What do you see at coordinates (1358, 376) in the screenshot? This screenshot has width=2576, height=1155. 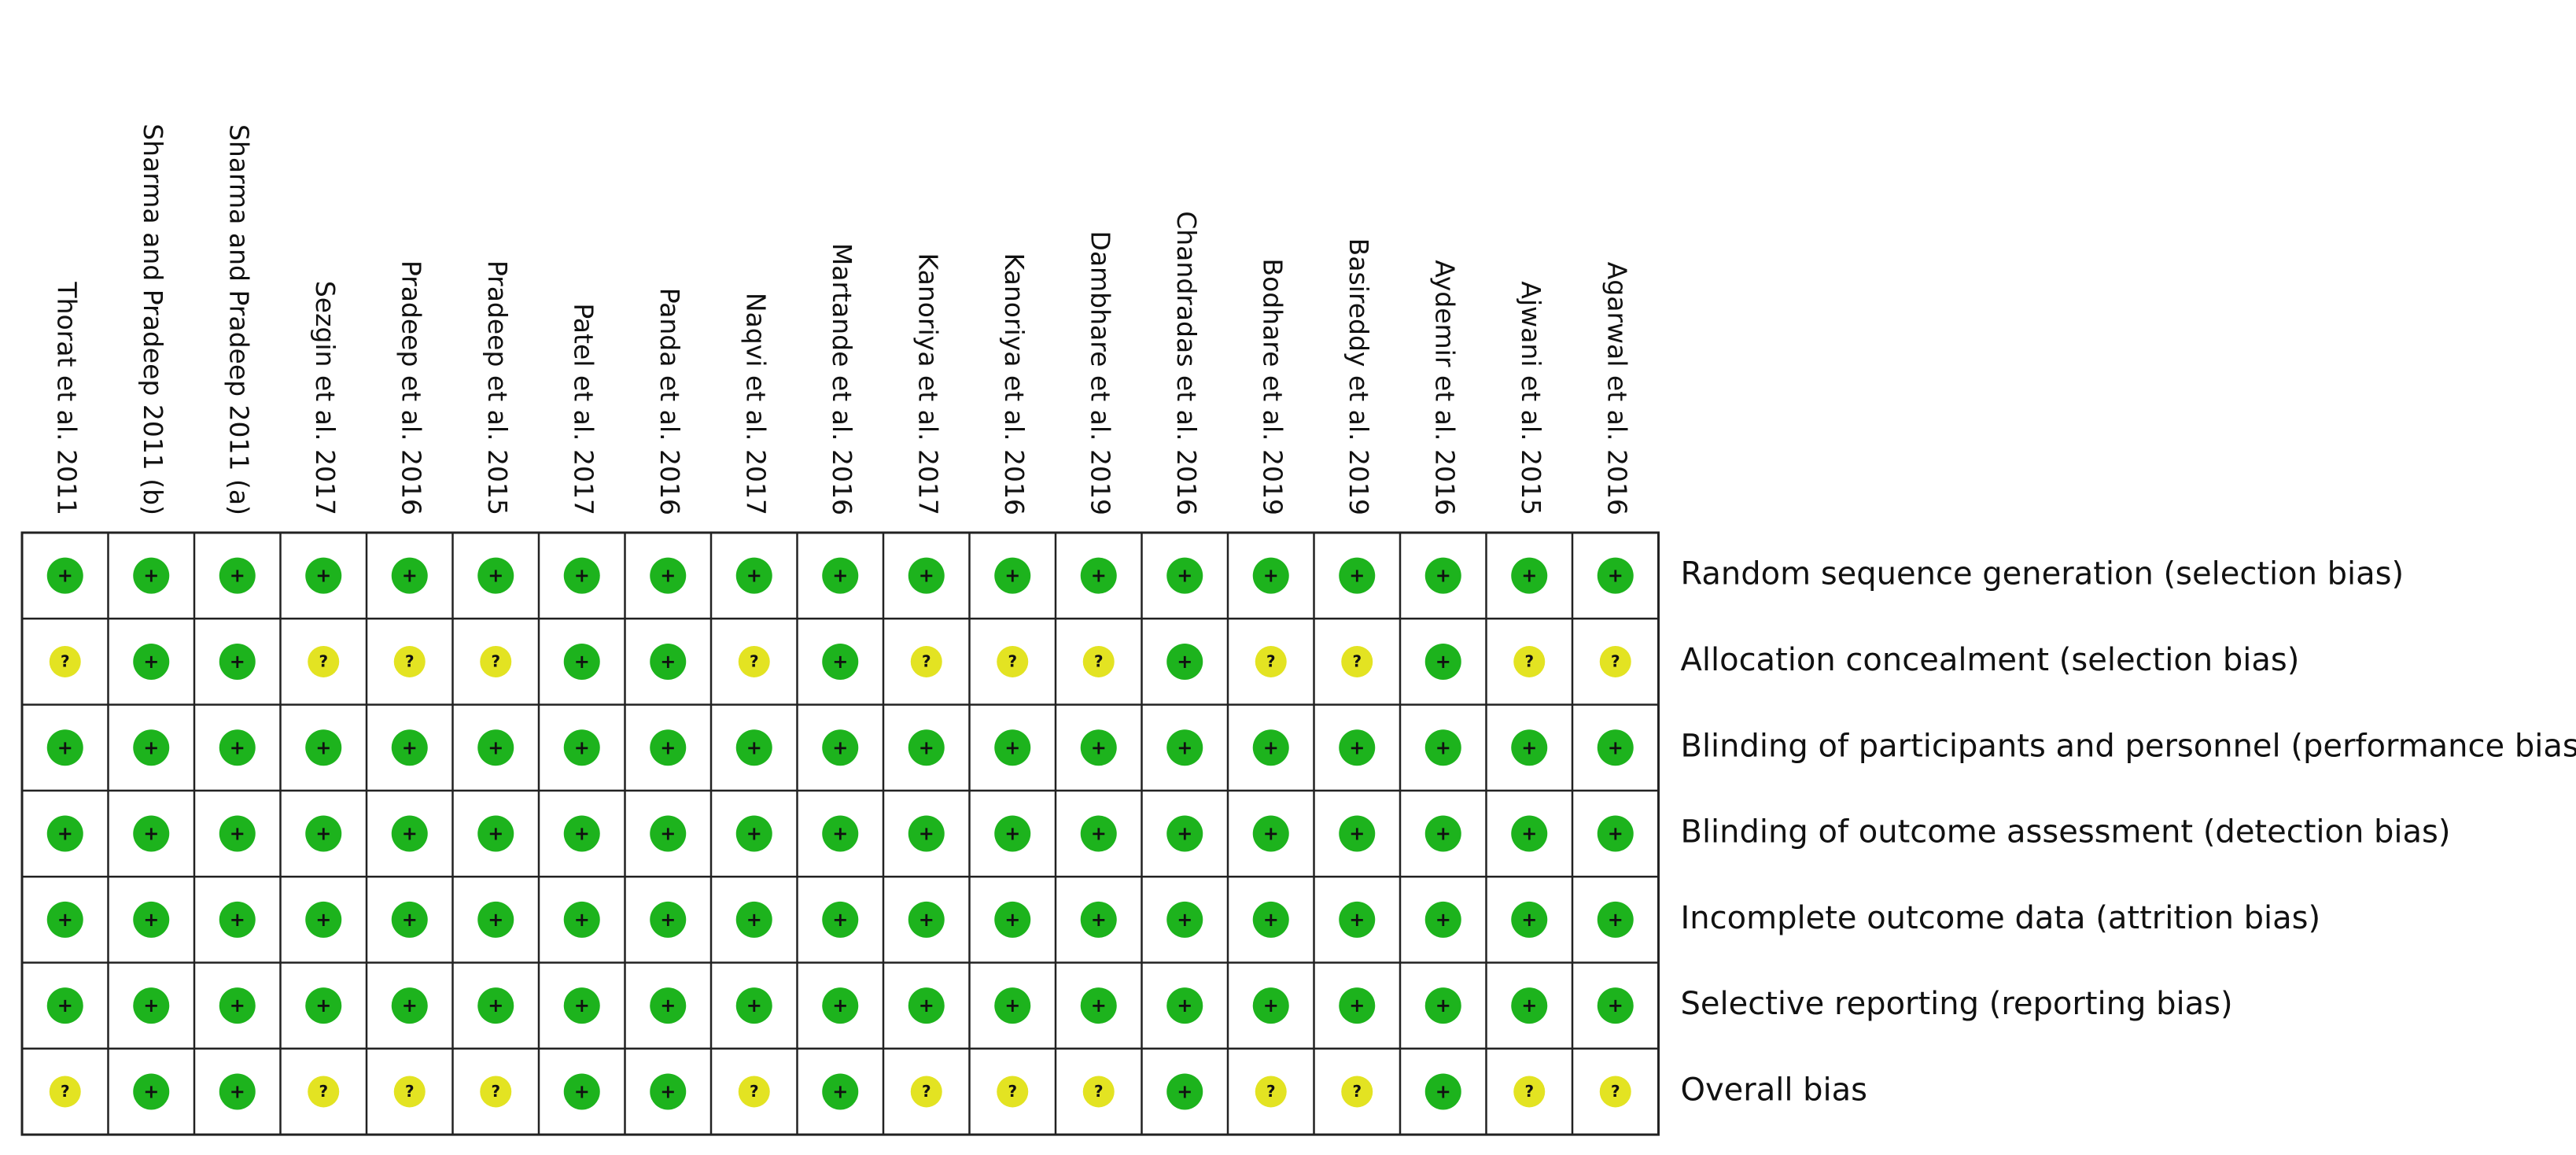 I see `study-label: Basireddy et al. 2019` at bounding box center [1358, 376].